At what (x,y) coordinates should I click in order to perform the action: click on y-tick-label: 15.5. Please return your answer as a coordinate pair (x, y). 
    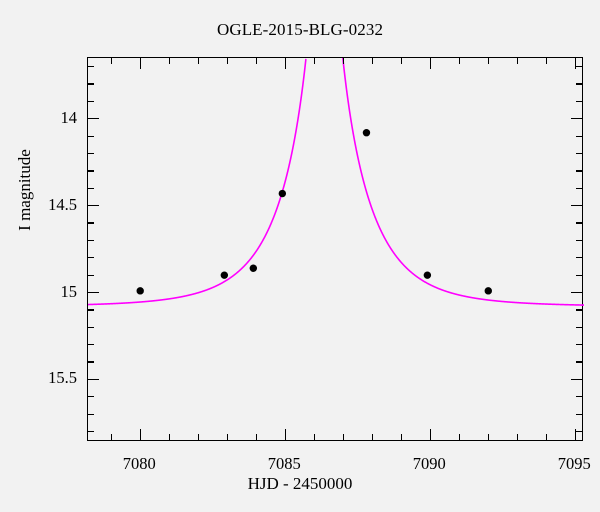
    Looking at the image, I should click on (62, 378).